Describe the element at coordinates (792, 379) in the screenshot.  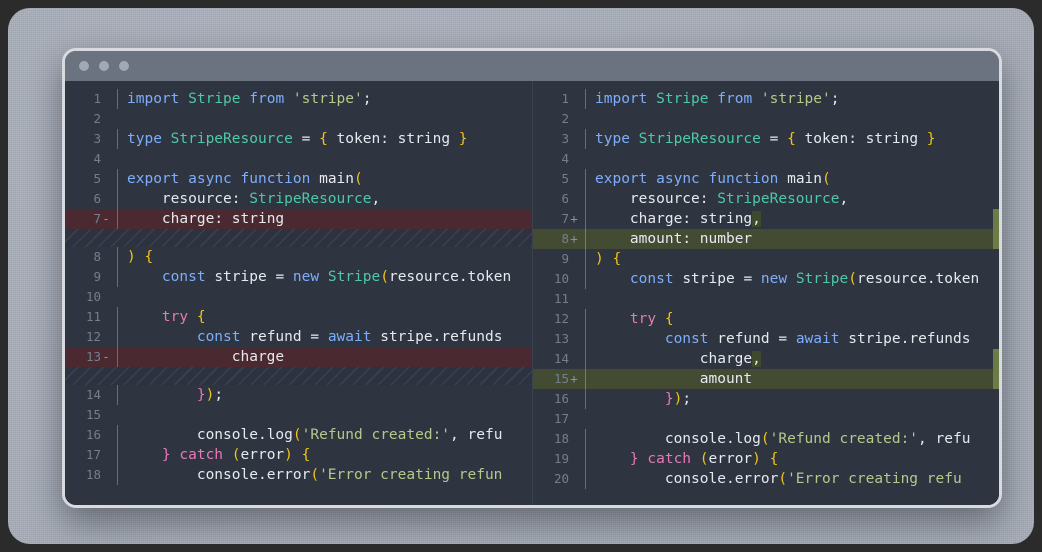
I see `code-text: amount` at that location.